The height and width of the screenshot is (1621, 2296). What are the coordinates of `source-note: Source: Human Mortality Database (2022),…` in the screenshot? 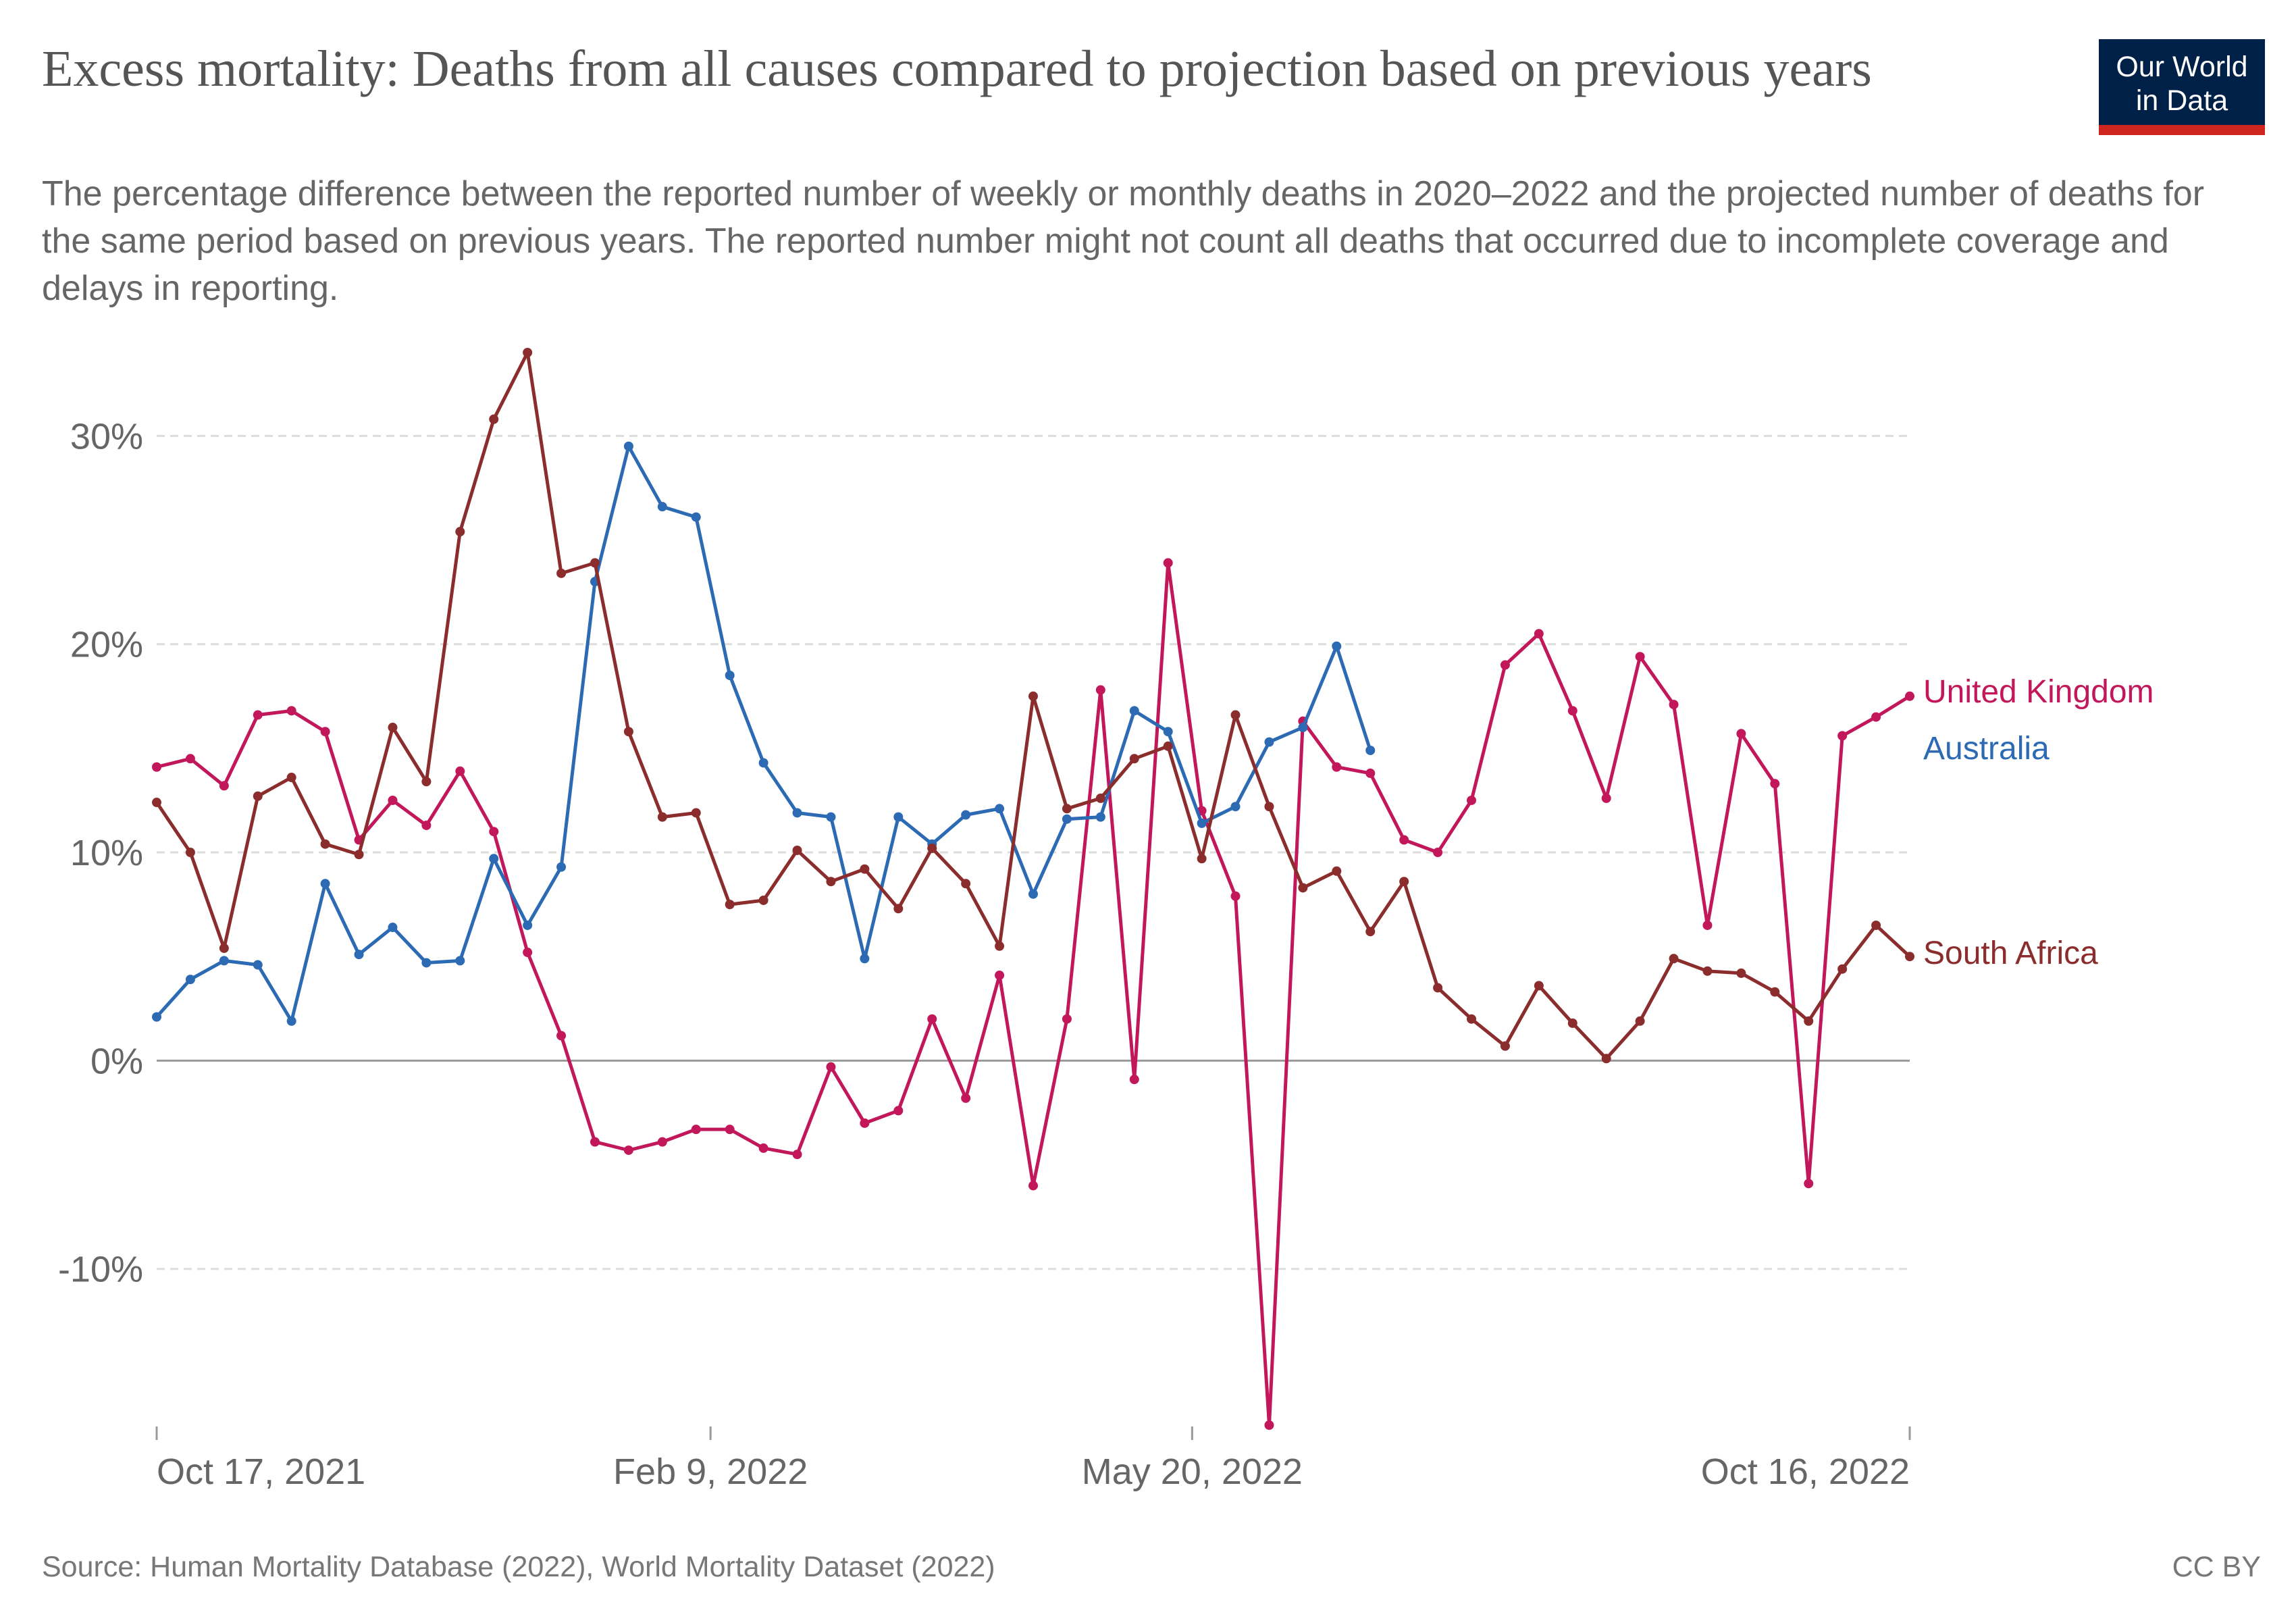 It's located at (518, 1567).